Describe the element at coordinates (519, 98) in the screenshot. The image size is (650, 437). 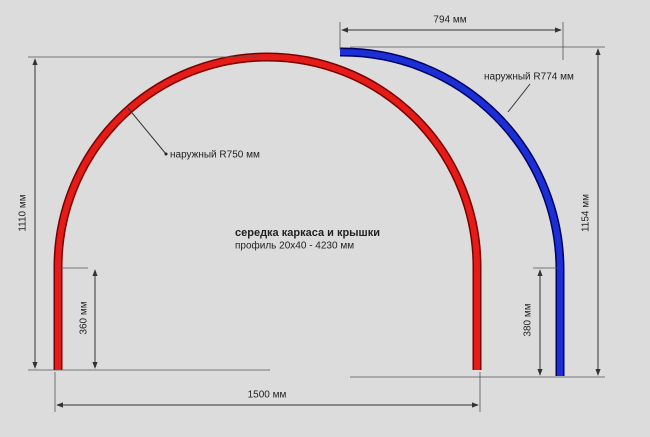
I see `leader-blue` at that location.